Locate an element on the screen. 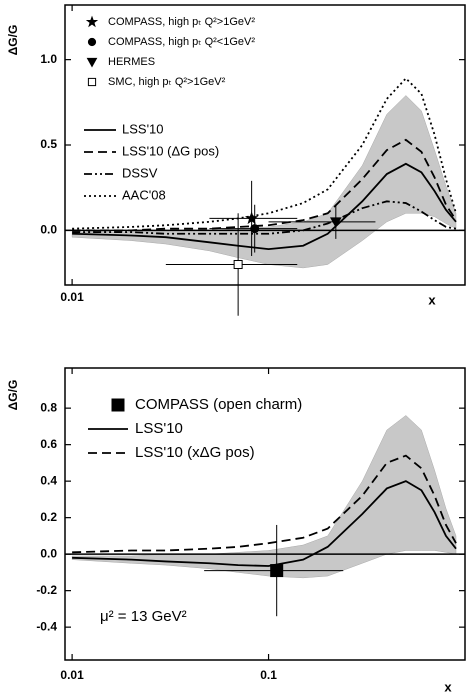 The width and height of the screenshot is (466, 696). y-tick-label: -0.4 is located at coordinates (46, 626).